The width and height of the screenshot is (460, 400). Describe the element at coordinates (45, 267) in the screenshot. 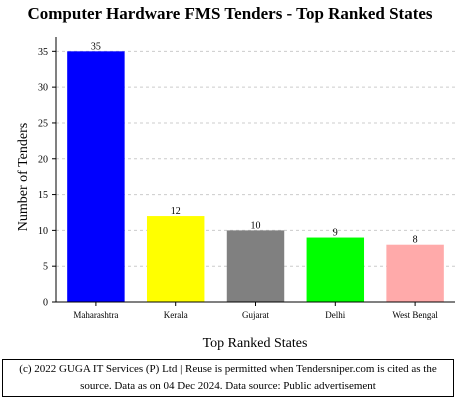

I see `y-tick-label: 5` at that location.